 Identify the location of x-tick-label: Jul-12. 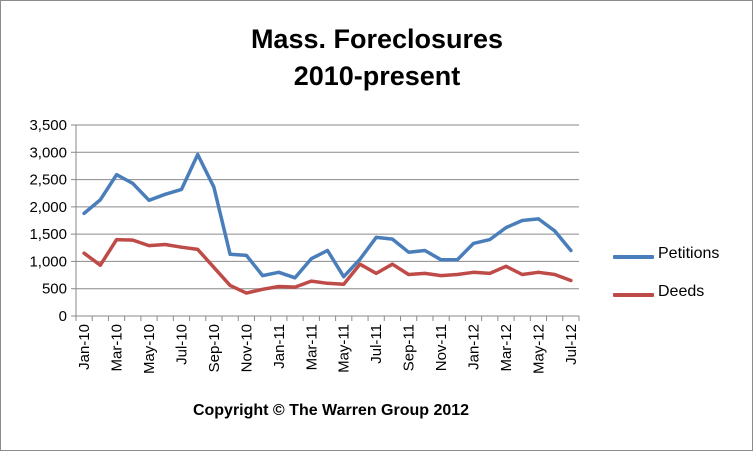
(571, 344).